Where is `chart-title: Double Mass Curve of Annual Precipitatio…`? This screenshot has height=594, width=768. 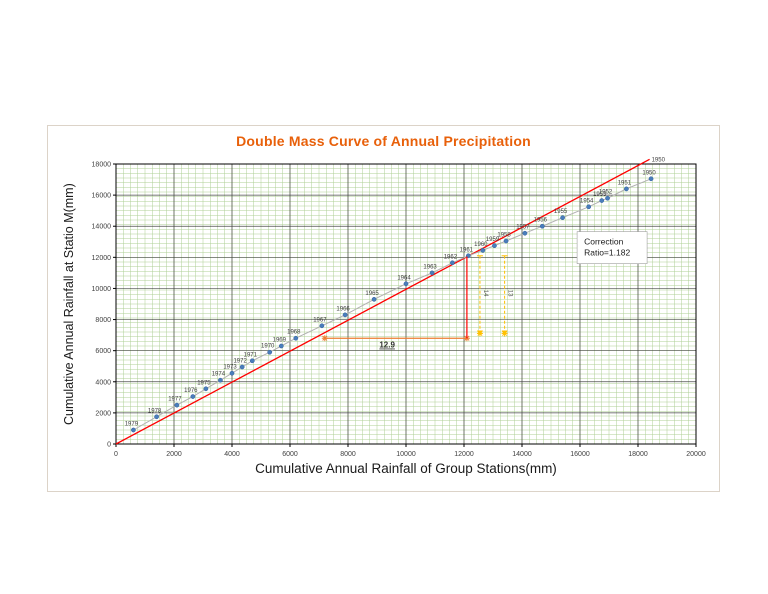
chart-title: Double Mass Curve of Annual Precipitatio… is located at coordinates (383, 141).